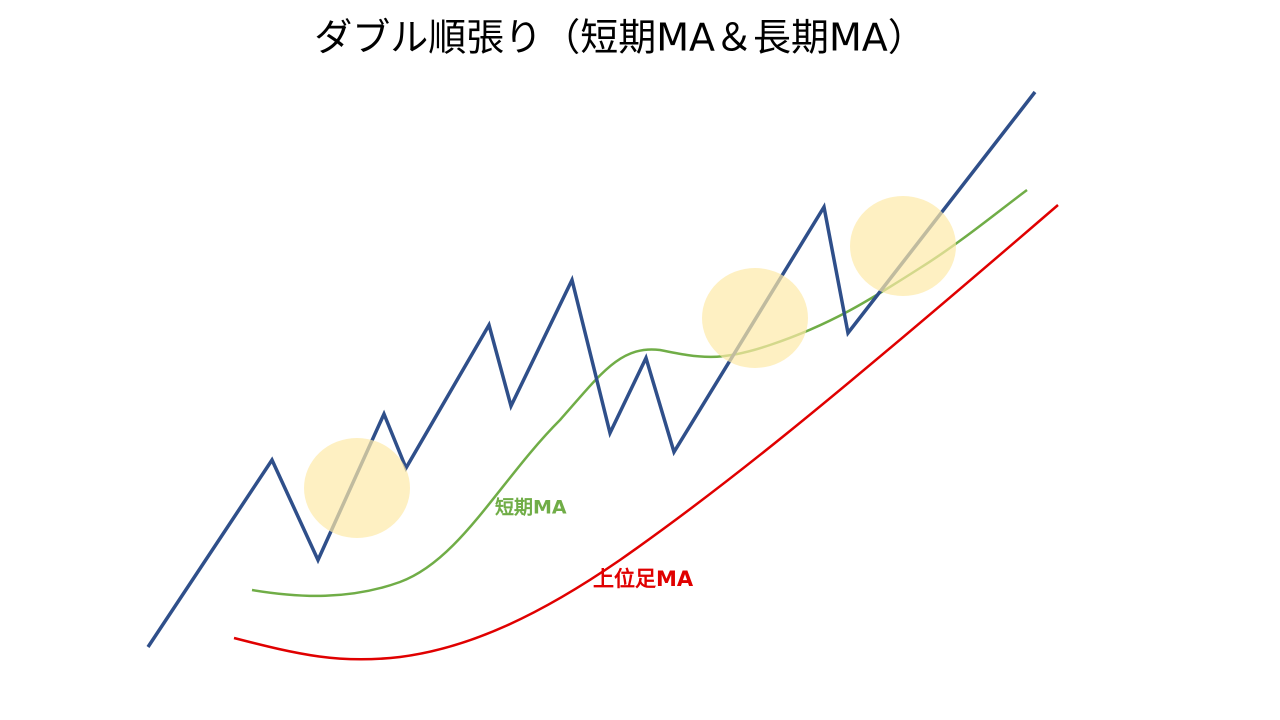  I want to click on higher-ma-label: 上位足MA, so click(643, 579).